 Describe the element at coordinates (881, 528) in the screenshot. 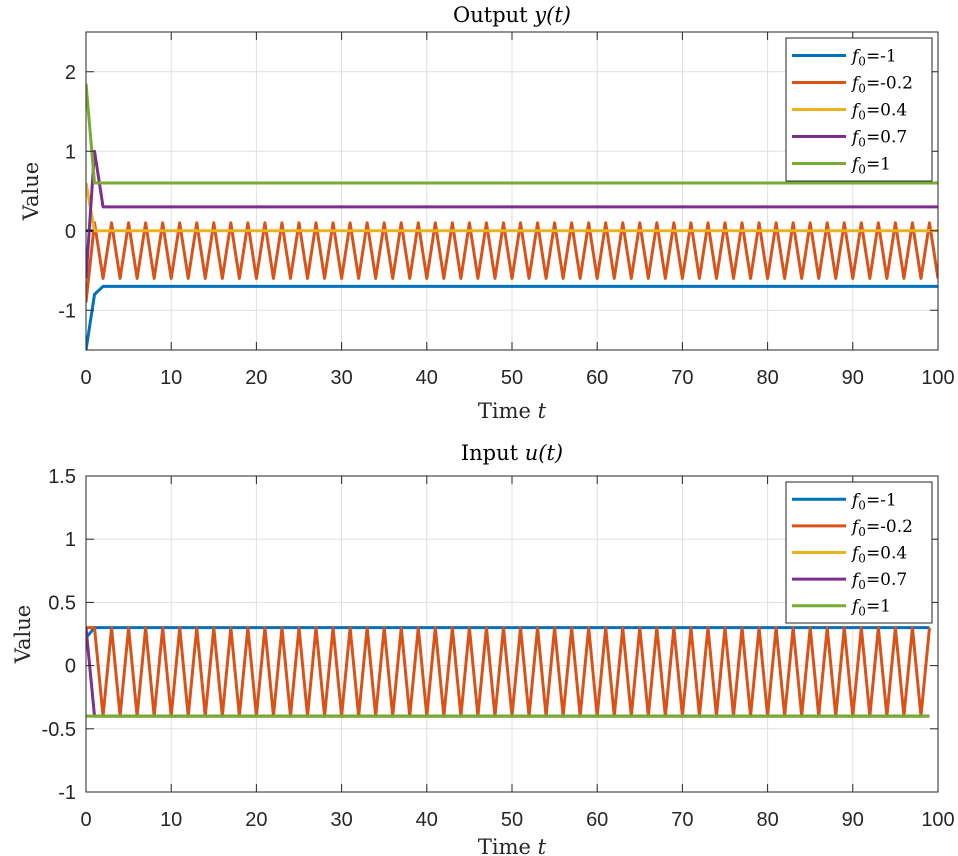

I see `panel-2-legend-label-2: f0=-0.2` at that location.